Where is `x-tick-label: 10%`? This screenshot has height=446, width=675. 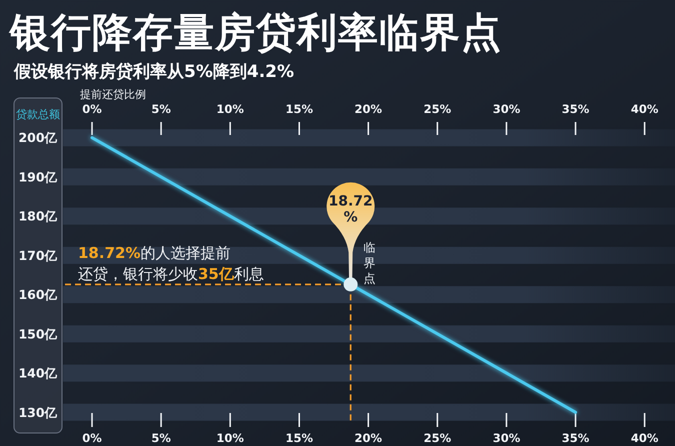 x-tick-label: 10% is located at coordinates (230, 438).